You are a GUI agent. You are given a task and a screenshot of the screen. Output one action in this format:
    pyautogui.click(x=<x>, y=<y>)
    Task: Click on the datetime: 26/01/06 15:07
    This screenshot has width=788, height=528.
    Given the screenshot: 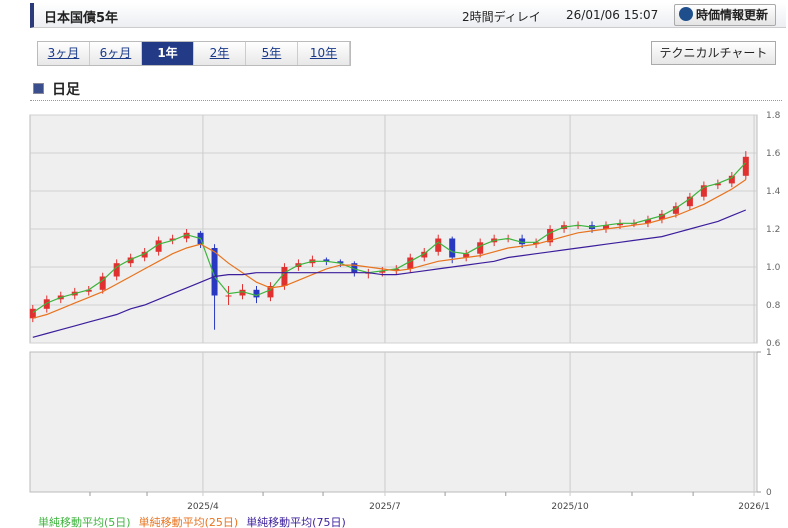 What is the action you would take?
    pyautogui.click(x=612, y=15)
    